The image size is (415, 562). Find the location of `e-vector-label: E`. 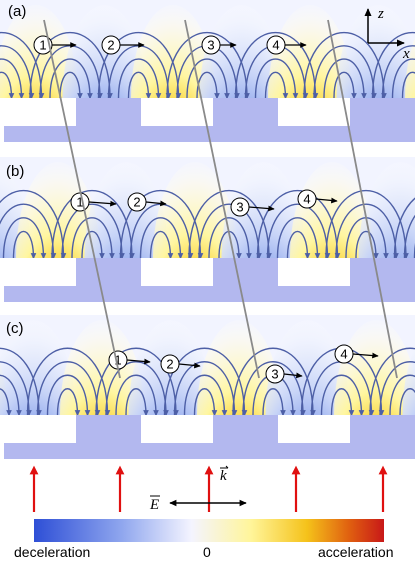

e-vector-label: E is located at coordinates (154, 505).